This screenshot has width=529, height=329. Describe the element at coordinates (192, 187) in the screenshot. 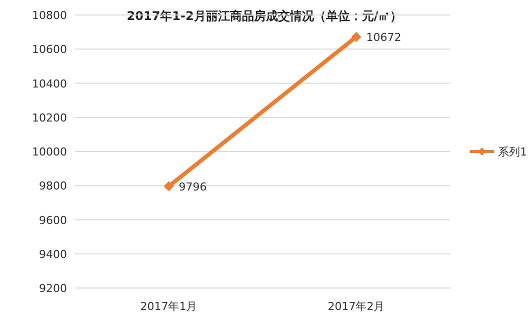

I see `data-label: 9796` at that location.